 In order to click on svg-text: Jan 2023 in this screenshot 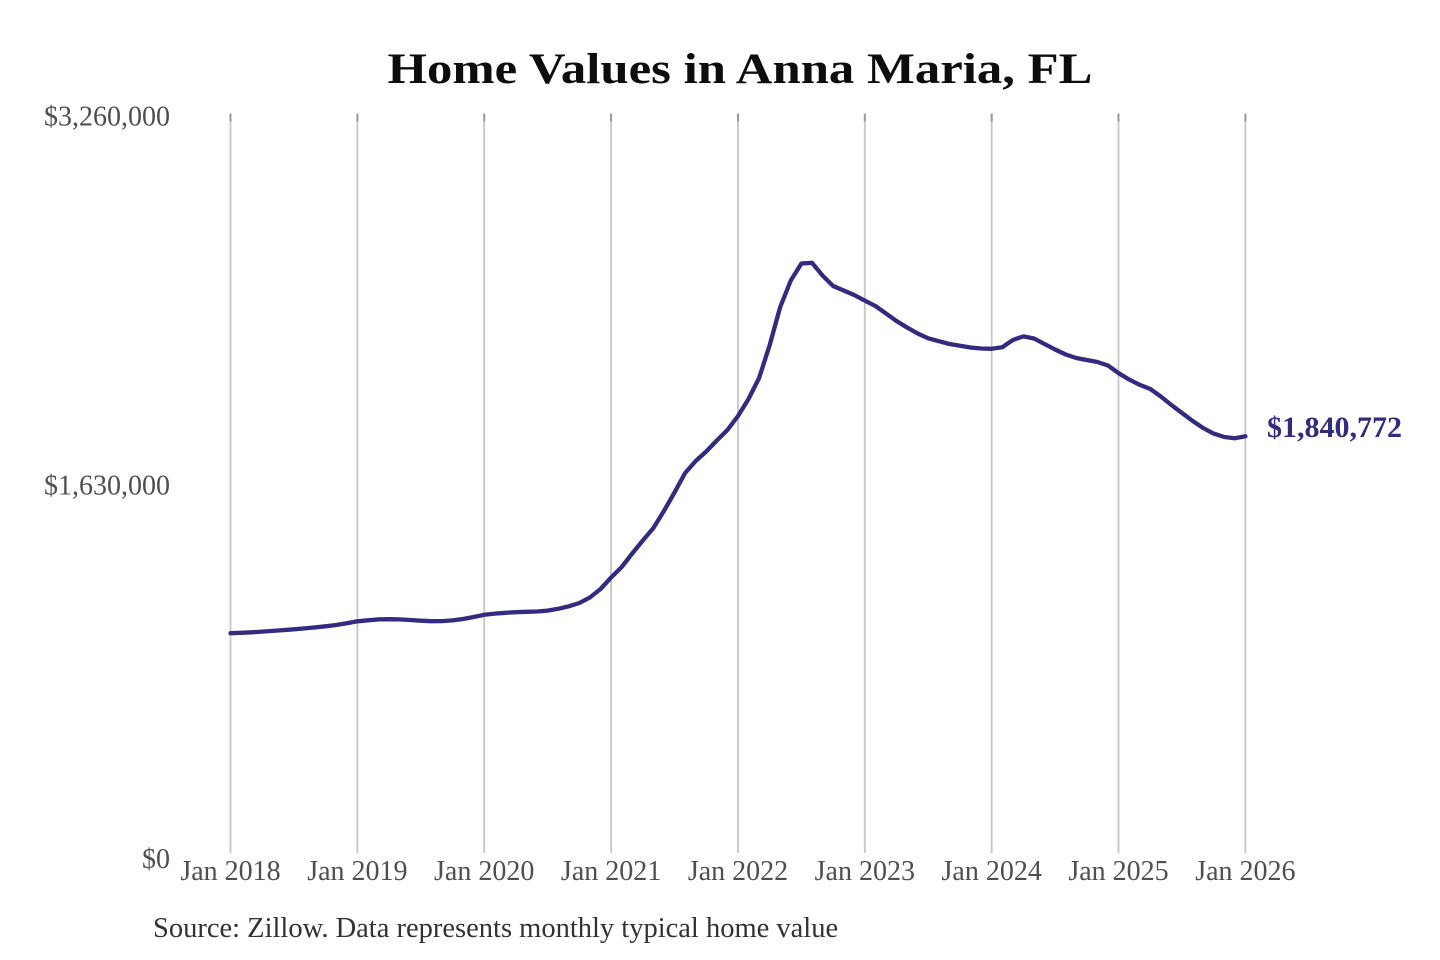, I will do `click(865, 871)`.